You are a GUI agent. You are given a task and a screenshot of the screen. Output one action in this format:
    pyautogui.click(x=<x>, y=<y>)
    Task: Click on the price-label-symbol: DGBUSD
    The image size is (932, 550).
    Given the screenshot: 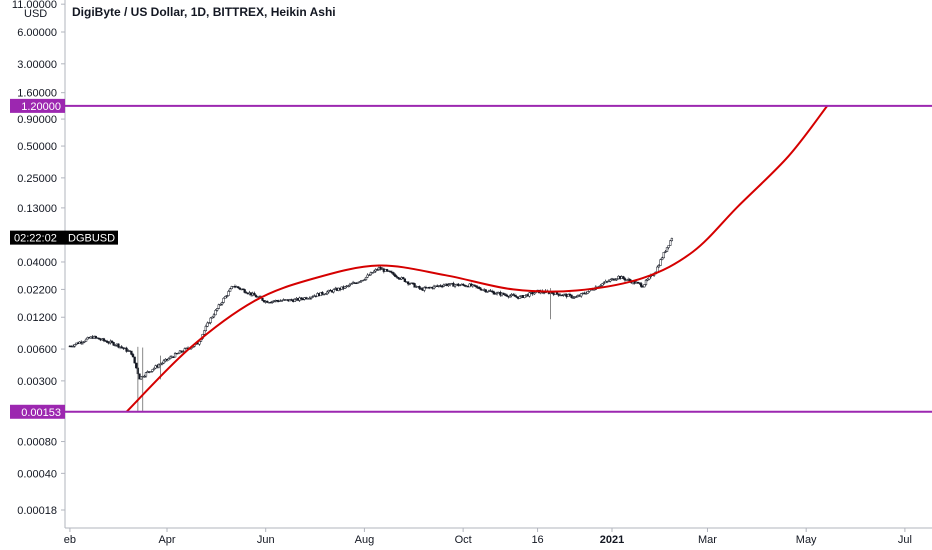 What is the action you would take?
    pyautogui.click(x=91, y=239)
    